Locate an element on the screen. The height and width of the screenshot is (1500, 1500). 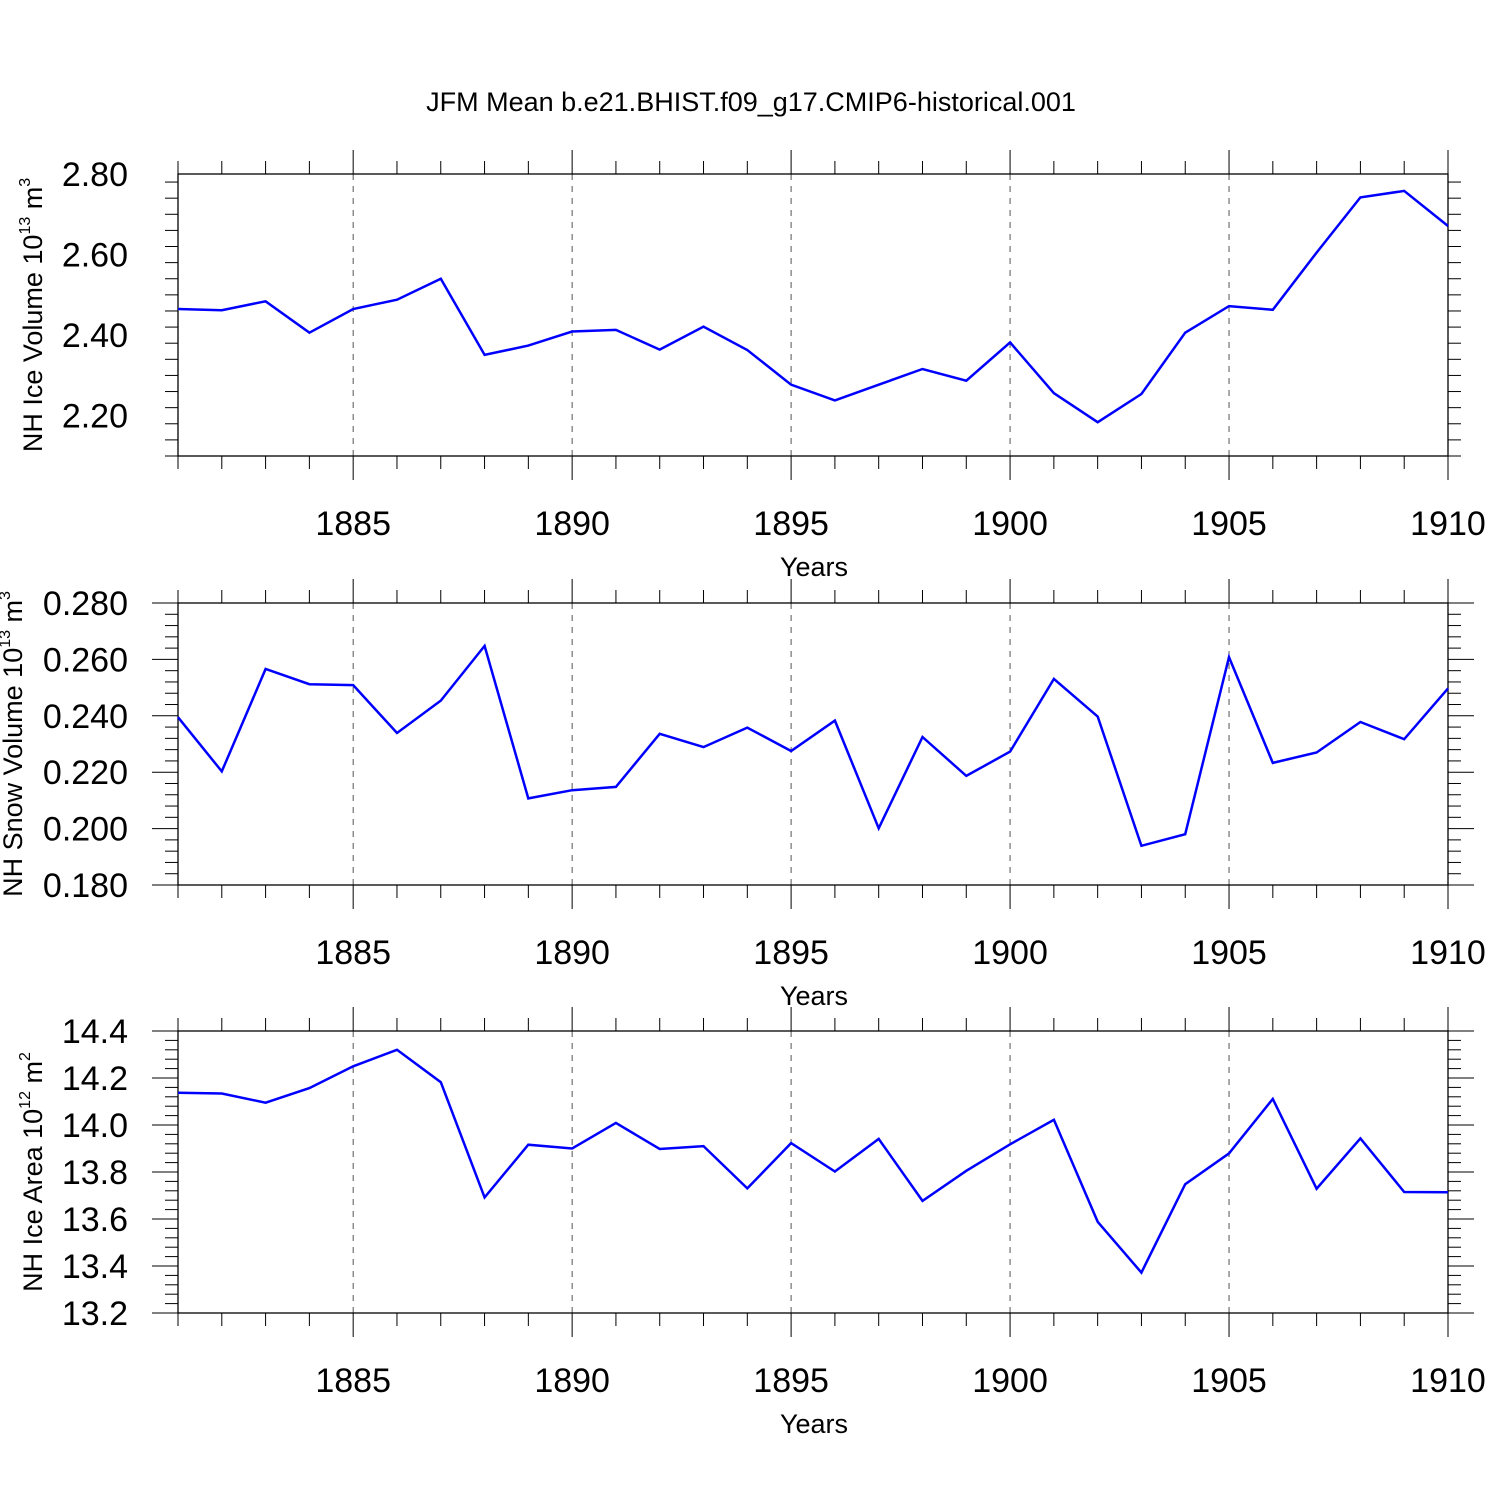
y-axis-label-superscript: 13 is located at coordinates (7, 639).